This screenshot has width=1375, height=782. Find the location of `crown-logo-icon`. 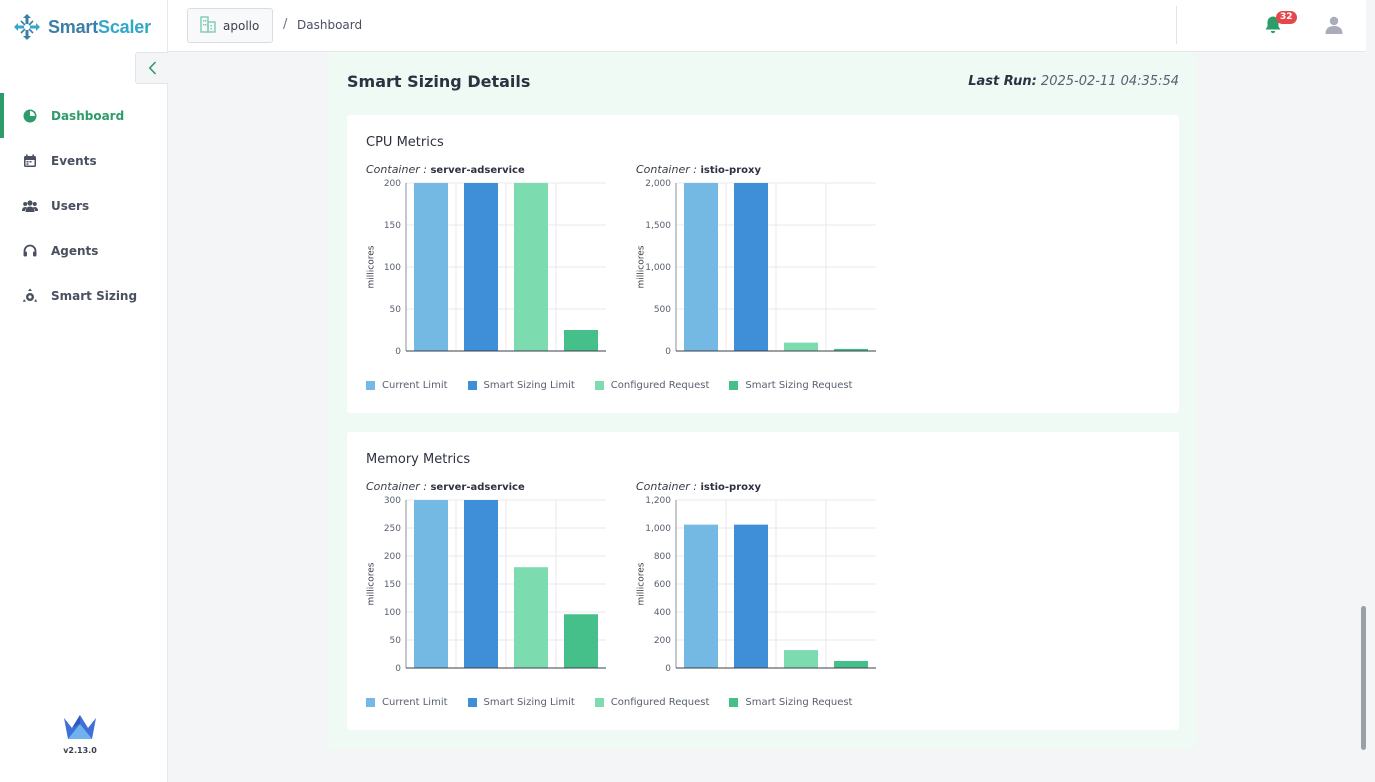

crown-logo-icon is located at coordinates (80, 727).